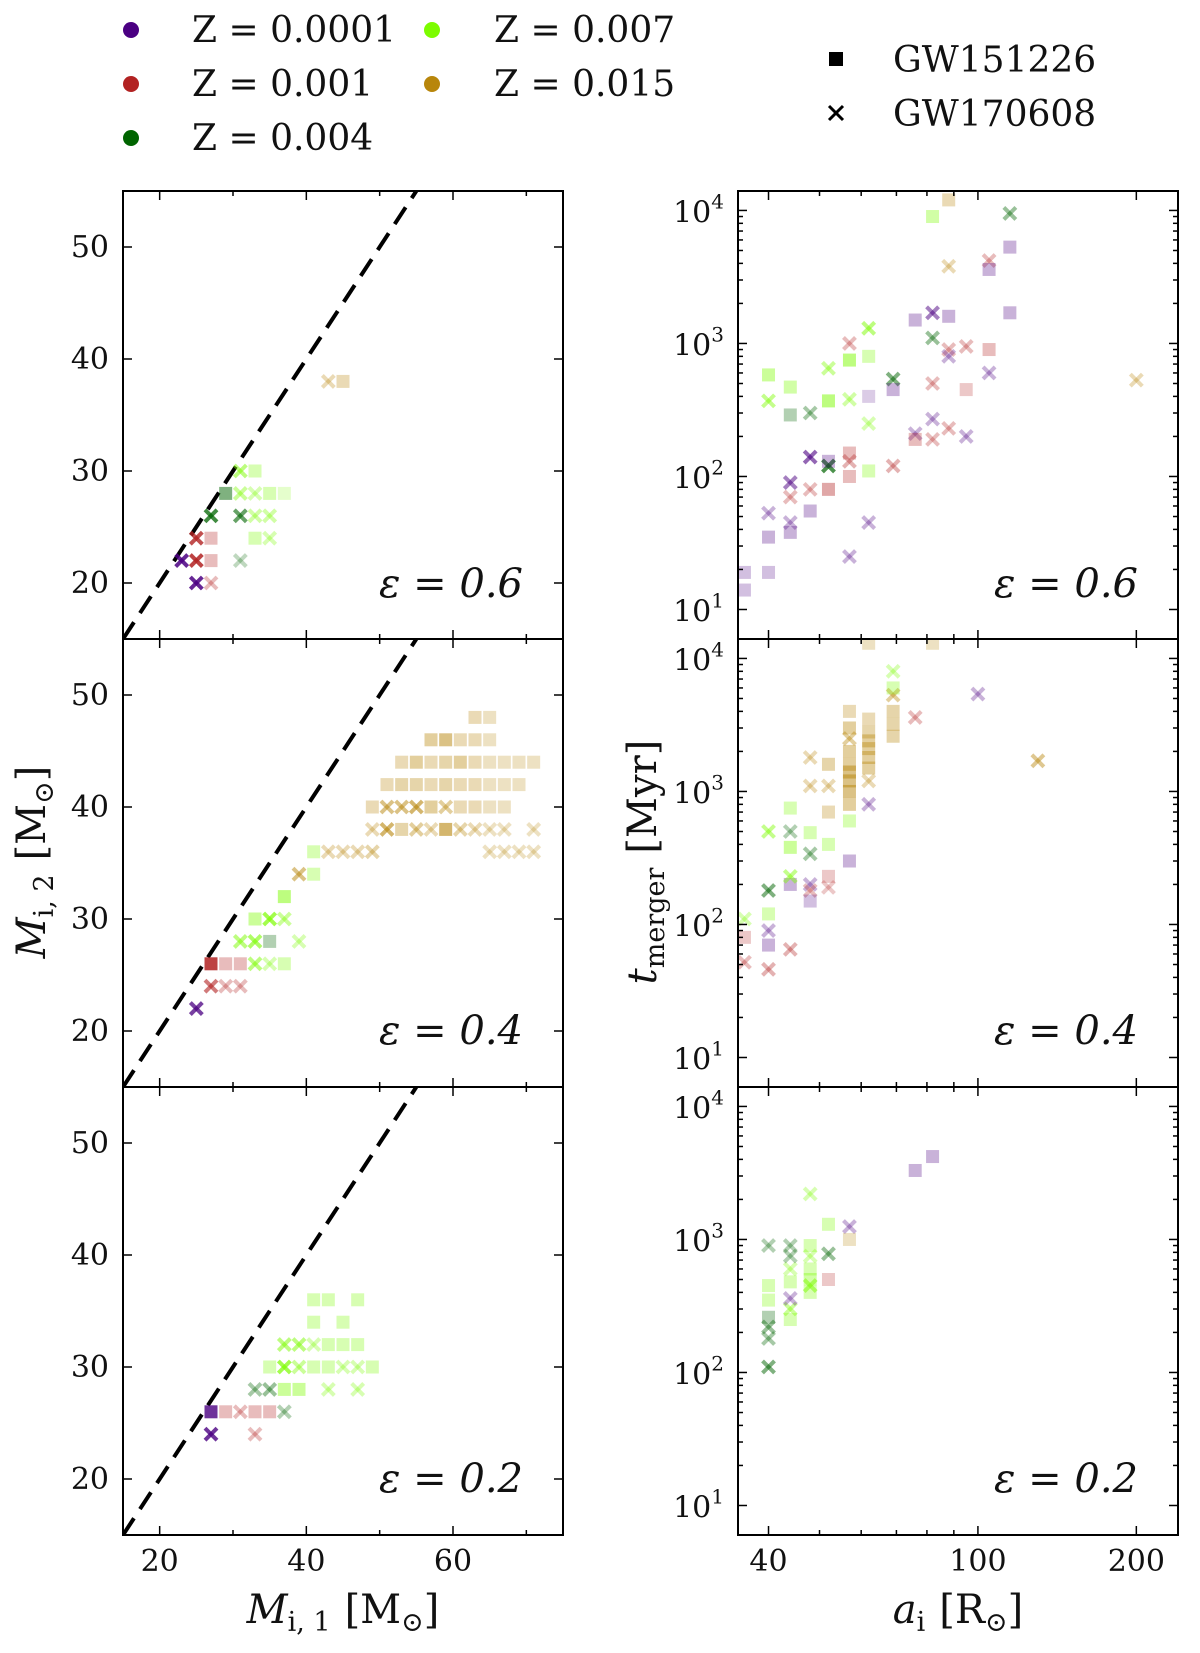 This screenshot has width=1200, height=1653. Describe the element at coordinates (698, 1371) in the screenshot. I see `y-tick-label: 10²` at that location.